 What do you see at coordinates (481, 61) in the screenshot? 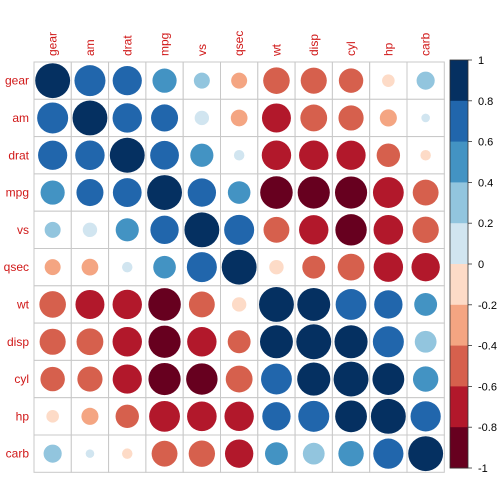
I see `legend-tick-label: 1` at bounding box center [481, 61].